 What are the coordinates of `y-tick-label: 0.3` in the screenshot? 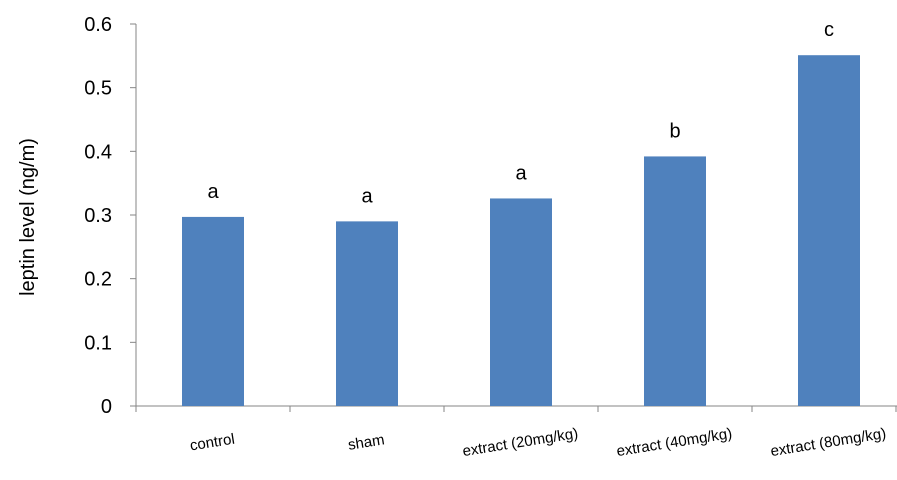 It's located at (98, 216).